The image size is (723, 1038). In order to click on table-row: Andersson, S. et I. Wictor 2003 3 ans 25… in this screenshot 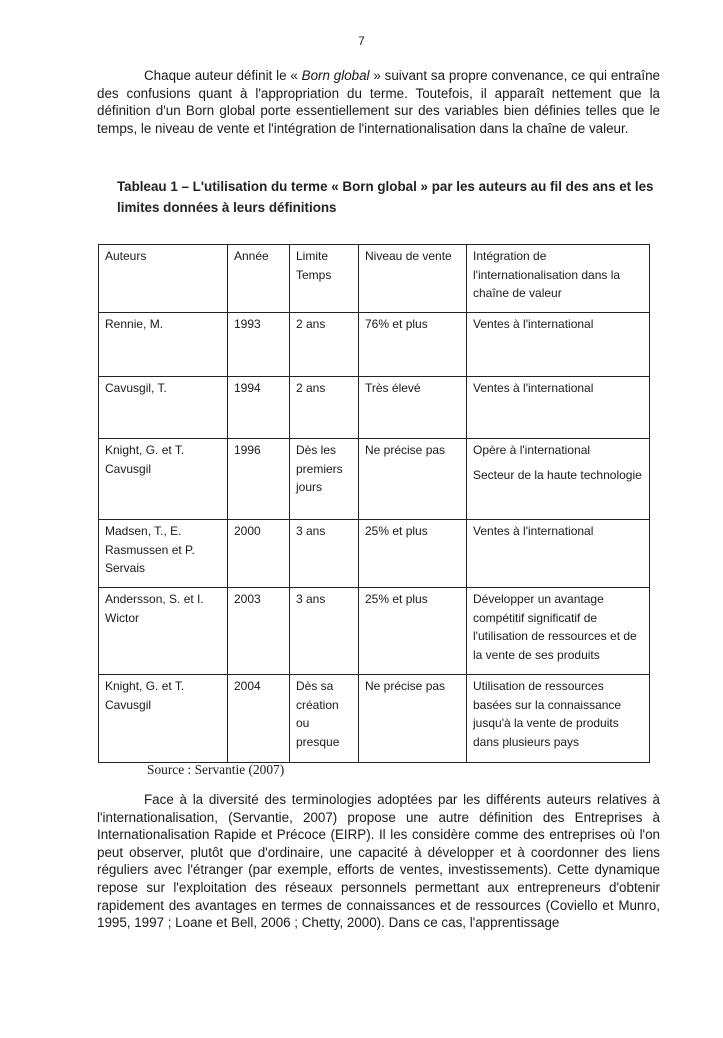, I will do `click(374, 631)`.